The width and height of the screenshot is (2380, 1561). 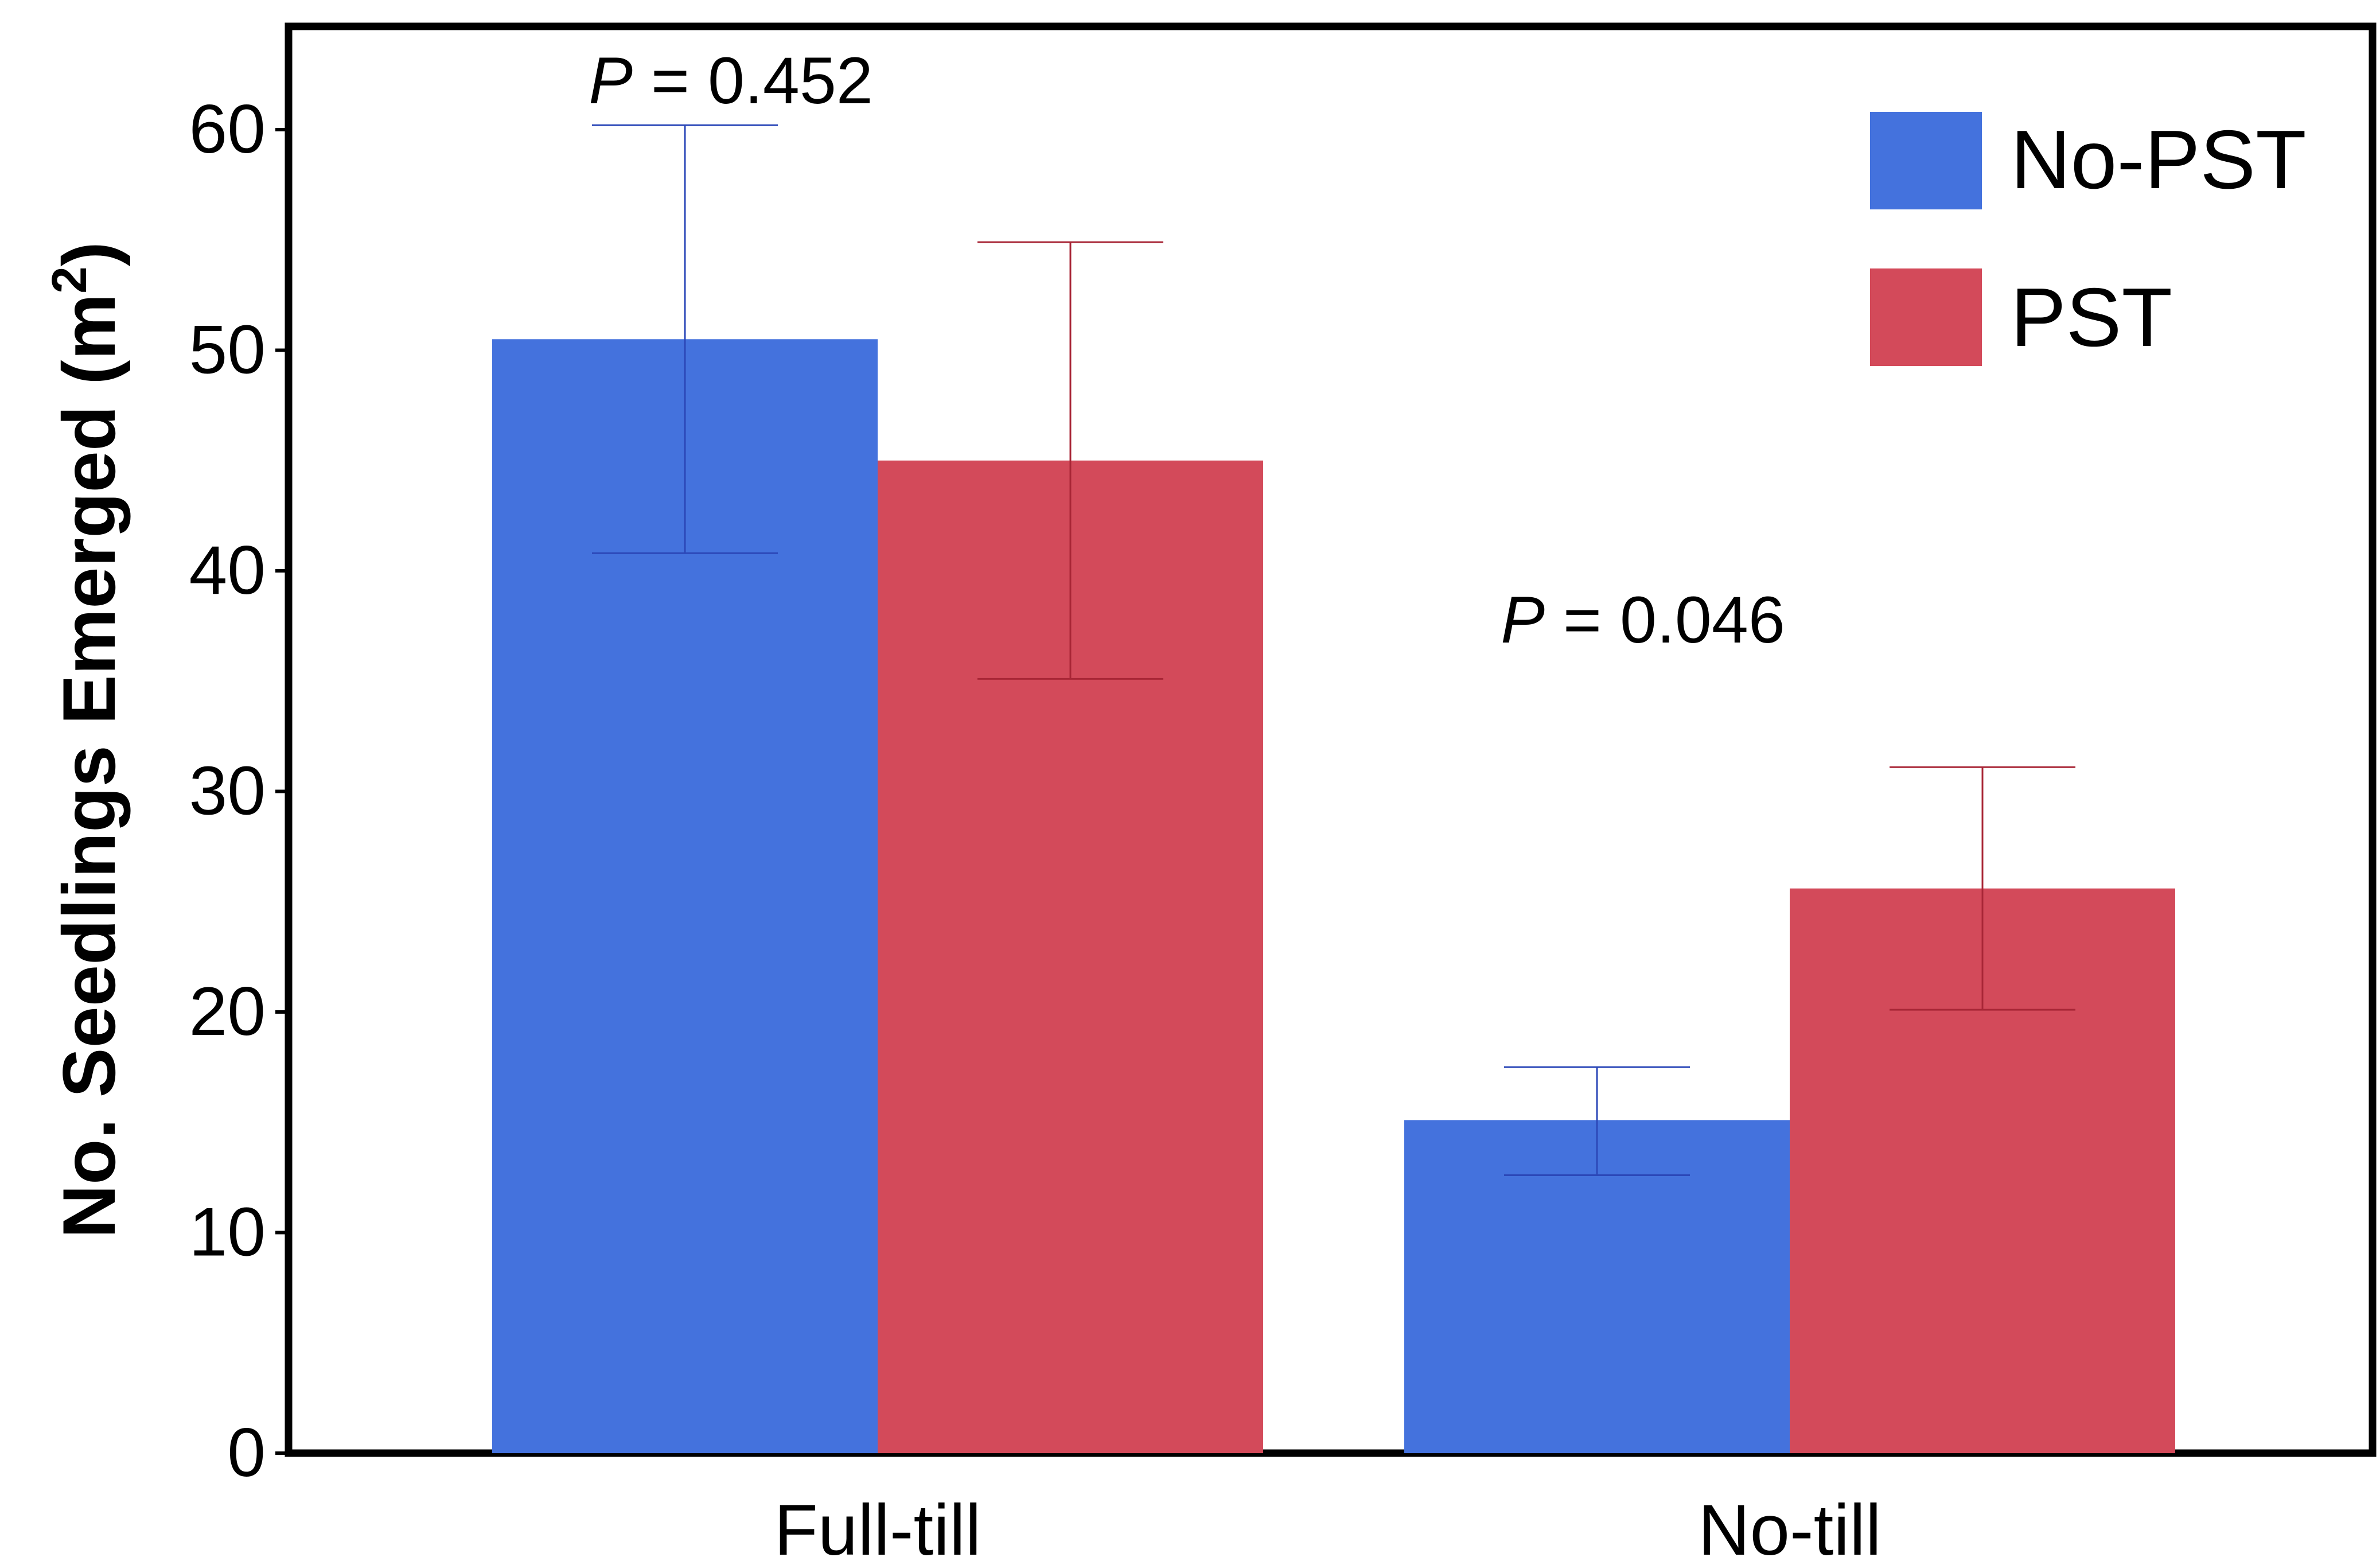 I want to click on legend-label-pst: PST, so click(x=2091, y=318).